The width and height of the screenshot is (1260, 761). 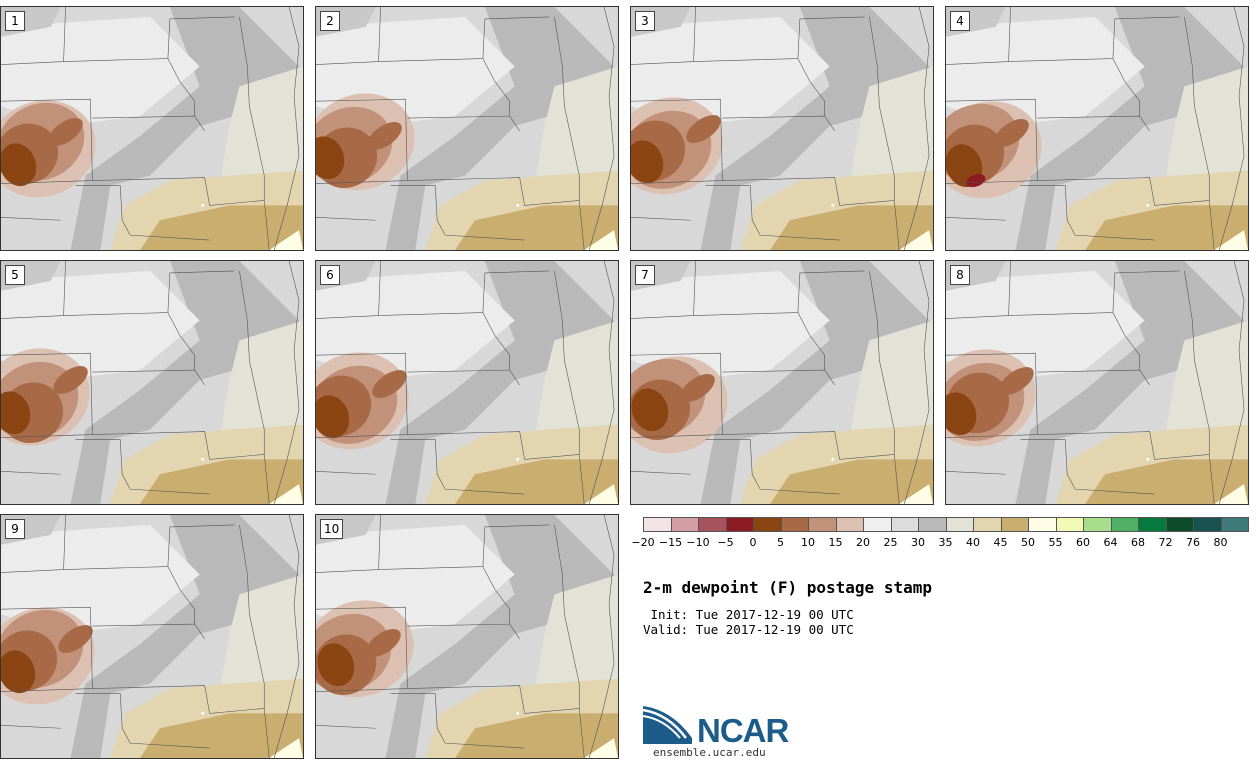 I want to click on colorbar-tick-label: −10, so click(x=698, y=542).